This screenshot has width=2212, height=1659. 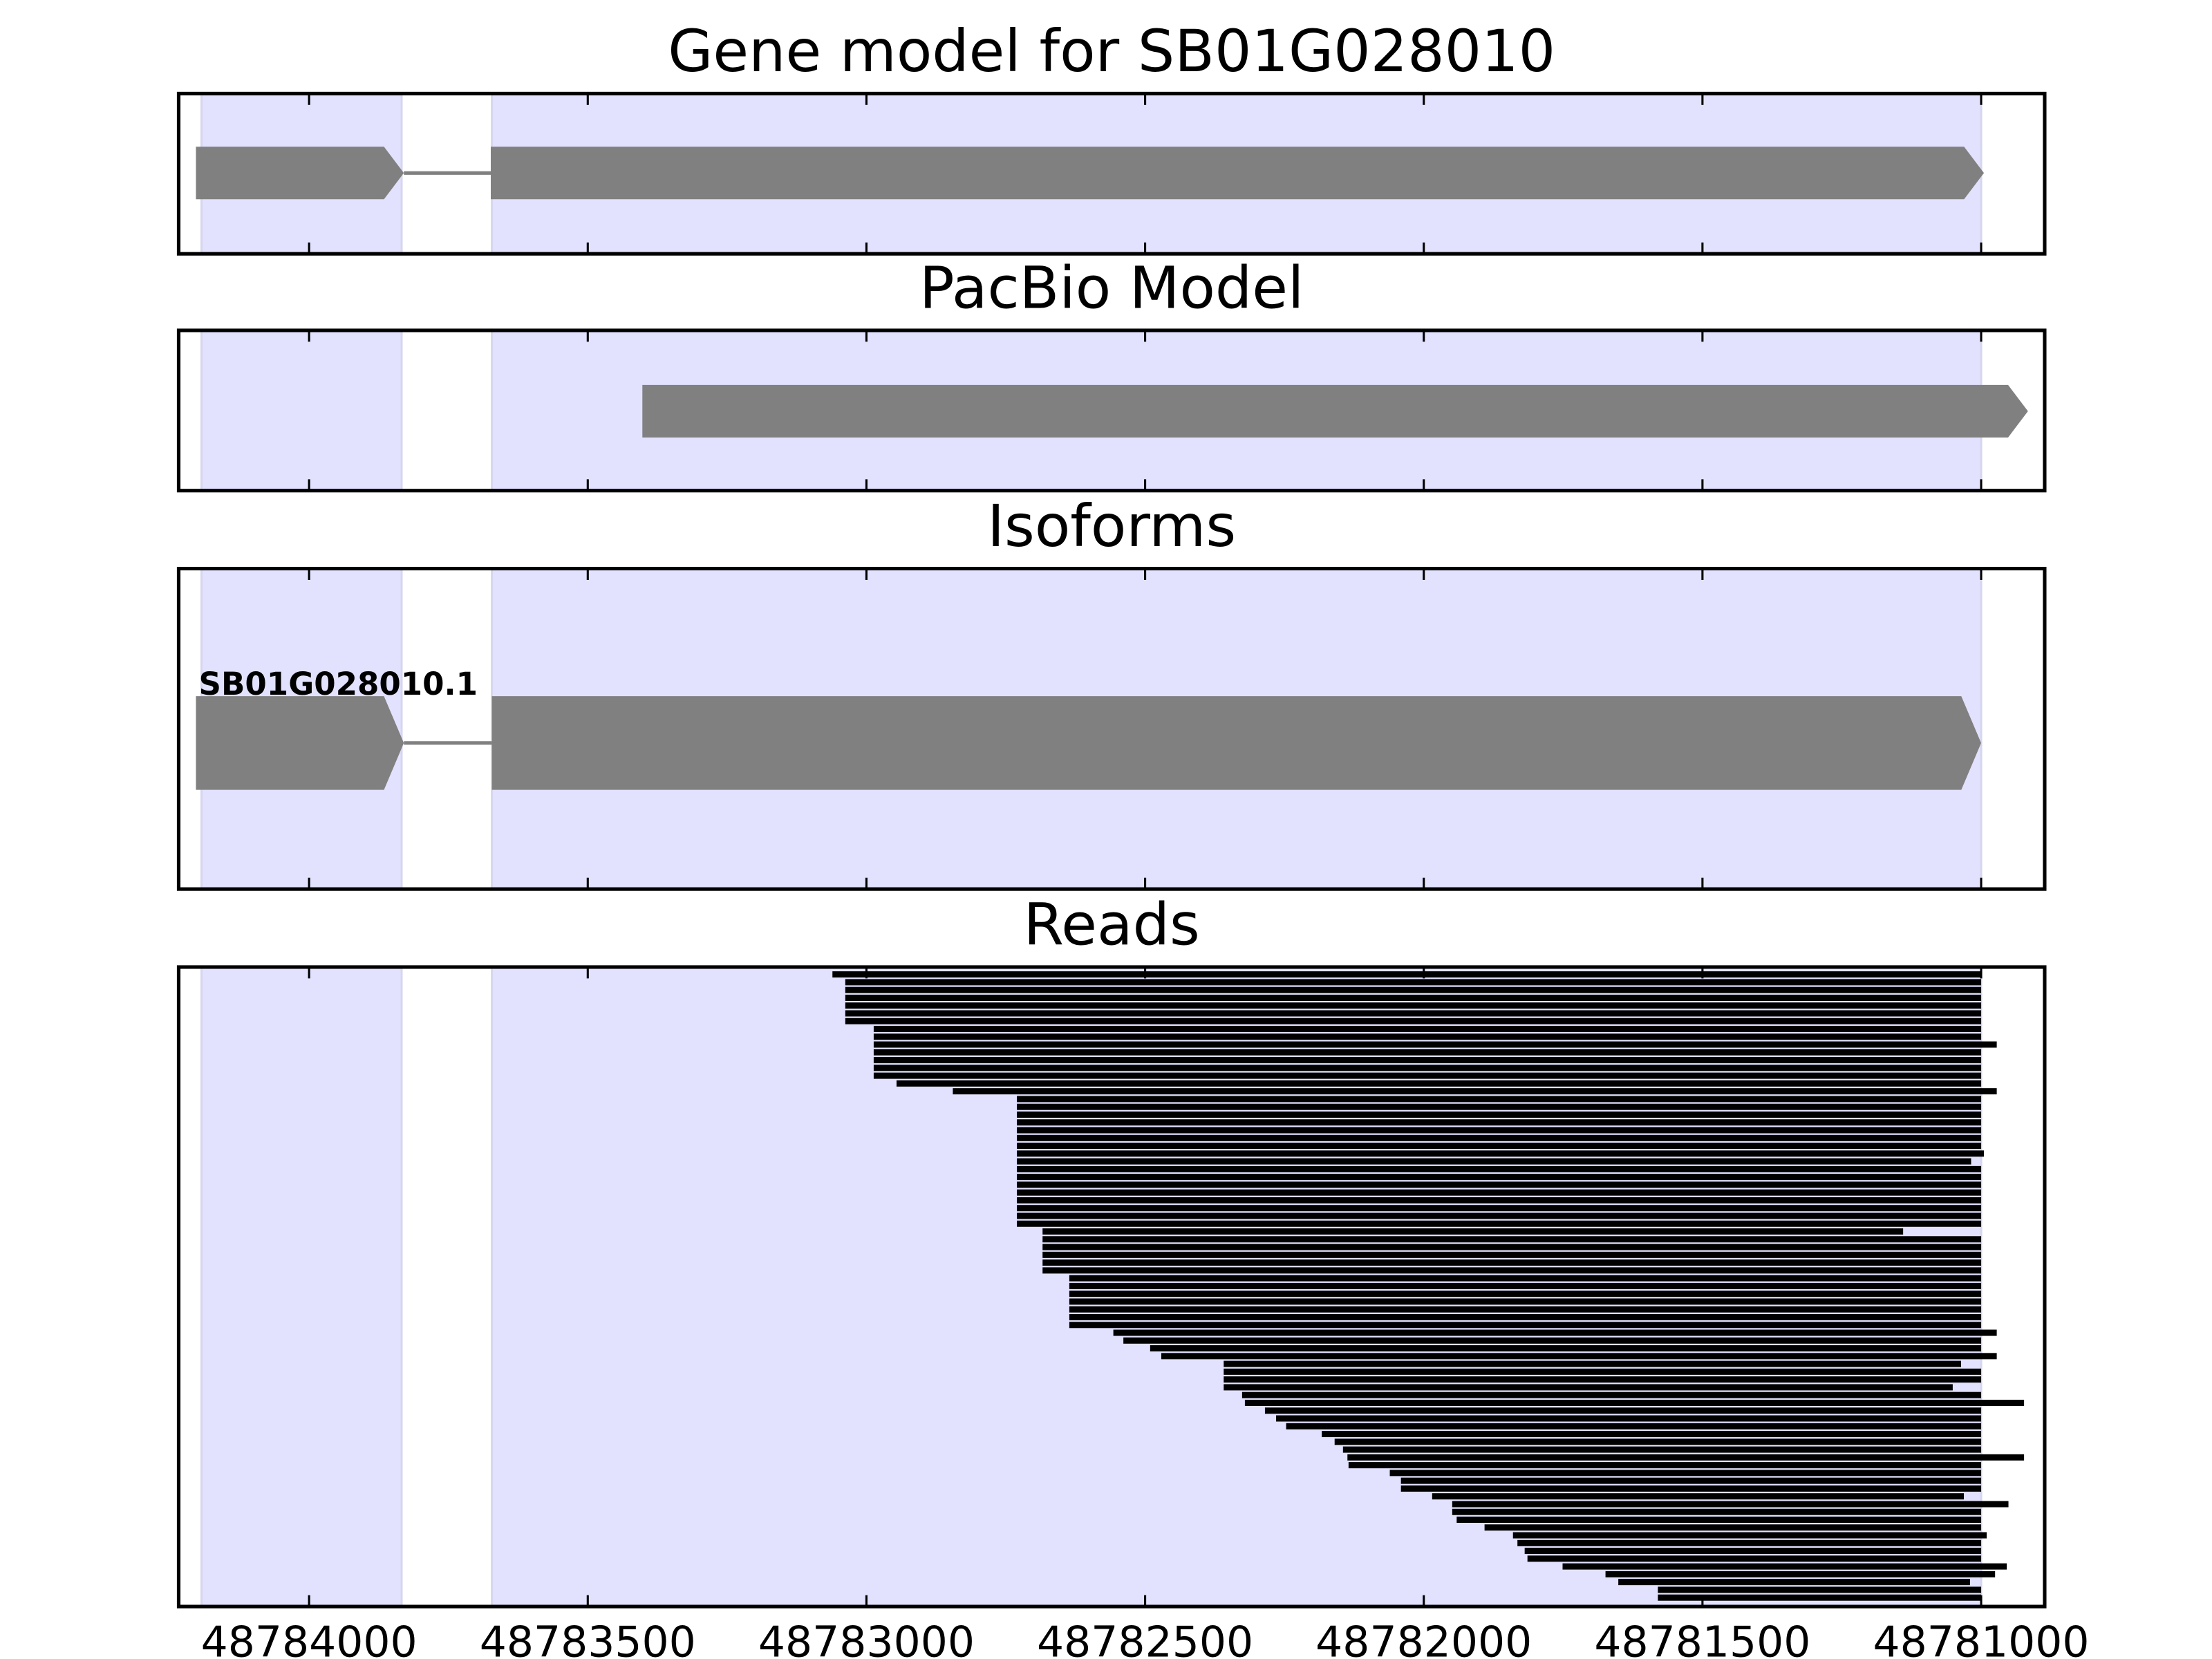 What do you see at coordinates (1981, 1638) in the screenshot?
I see `x-tick-label: 48781000` at bounding box center [1981, 1638].